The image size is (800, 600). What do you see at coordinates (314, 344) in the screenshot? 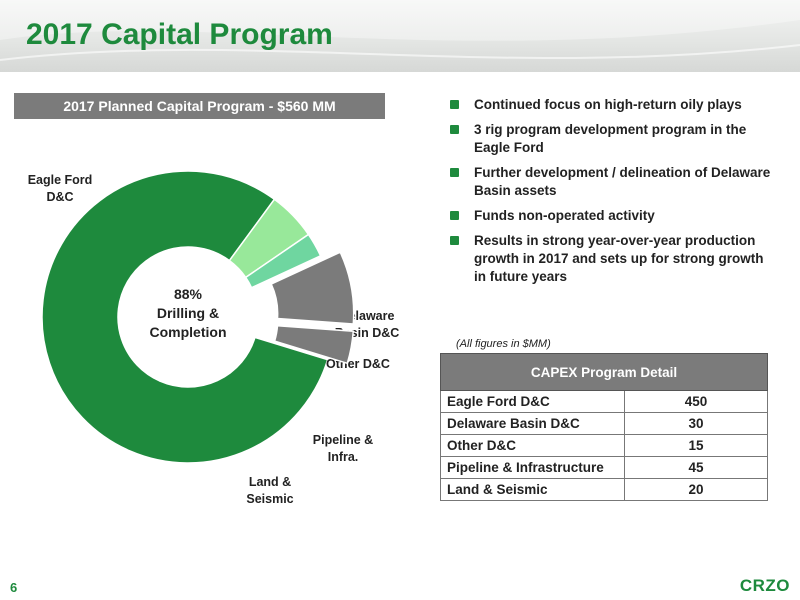
I see `slice-land-seismic` at bounding box center [314, 344].